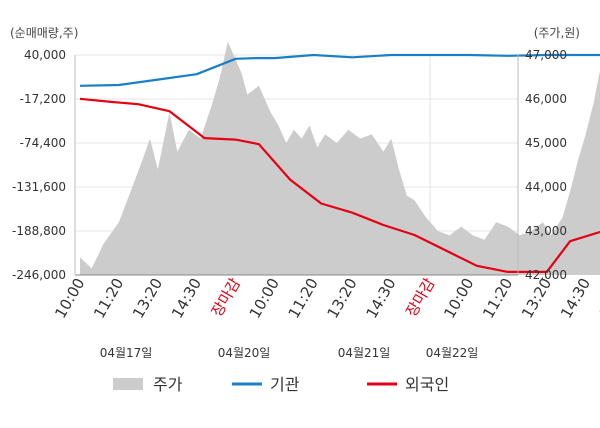 The height and width of the screenshot is (428, 600). Describe the element at coordinates (45, 55) in the screenshot. I see `left-tick-label: 40,000` at that location.